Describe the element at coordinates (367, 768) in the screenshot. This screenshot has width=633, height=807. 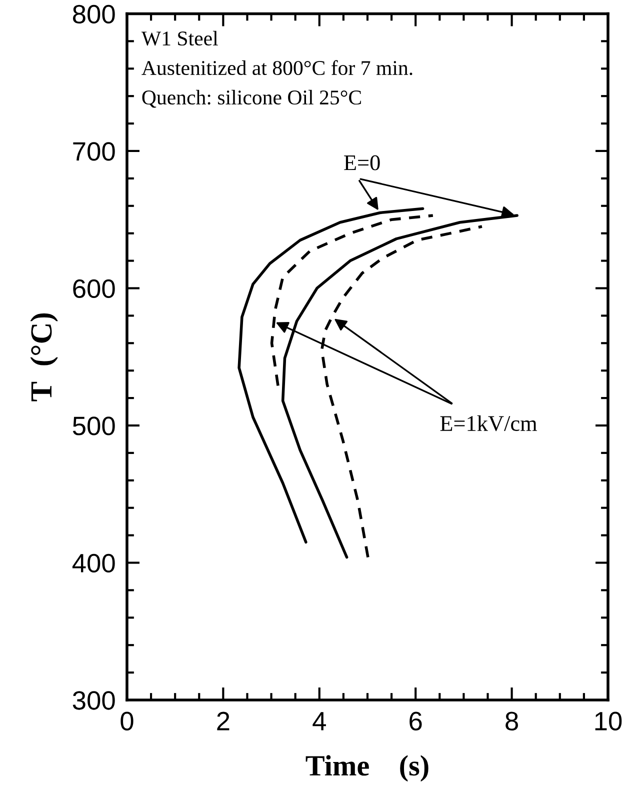
I see `x-axis-title: Time (s)` at that location.